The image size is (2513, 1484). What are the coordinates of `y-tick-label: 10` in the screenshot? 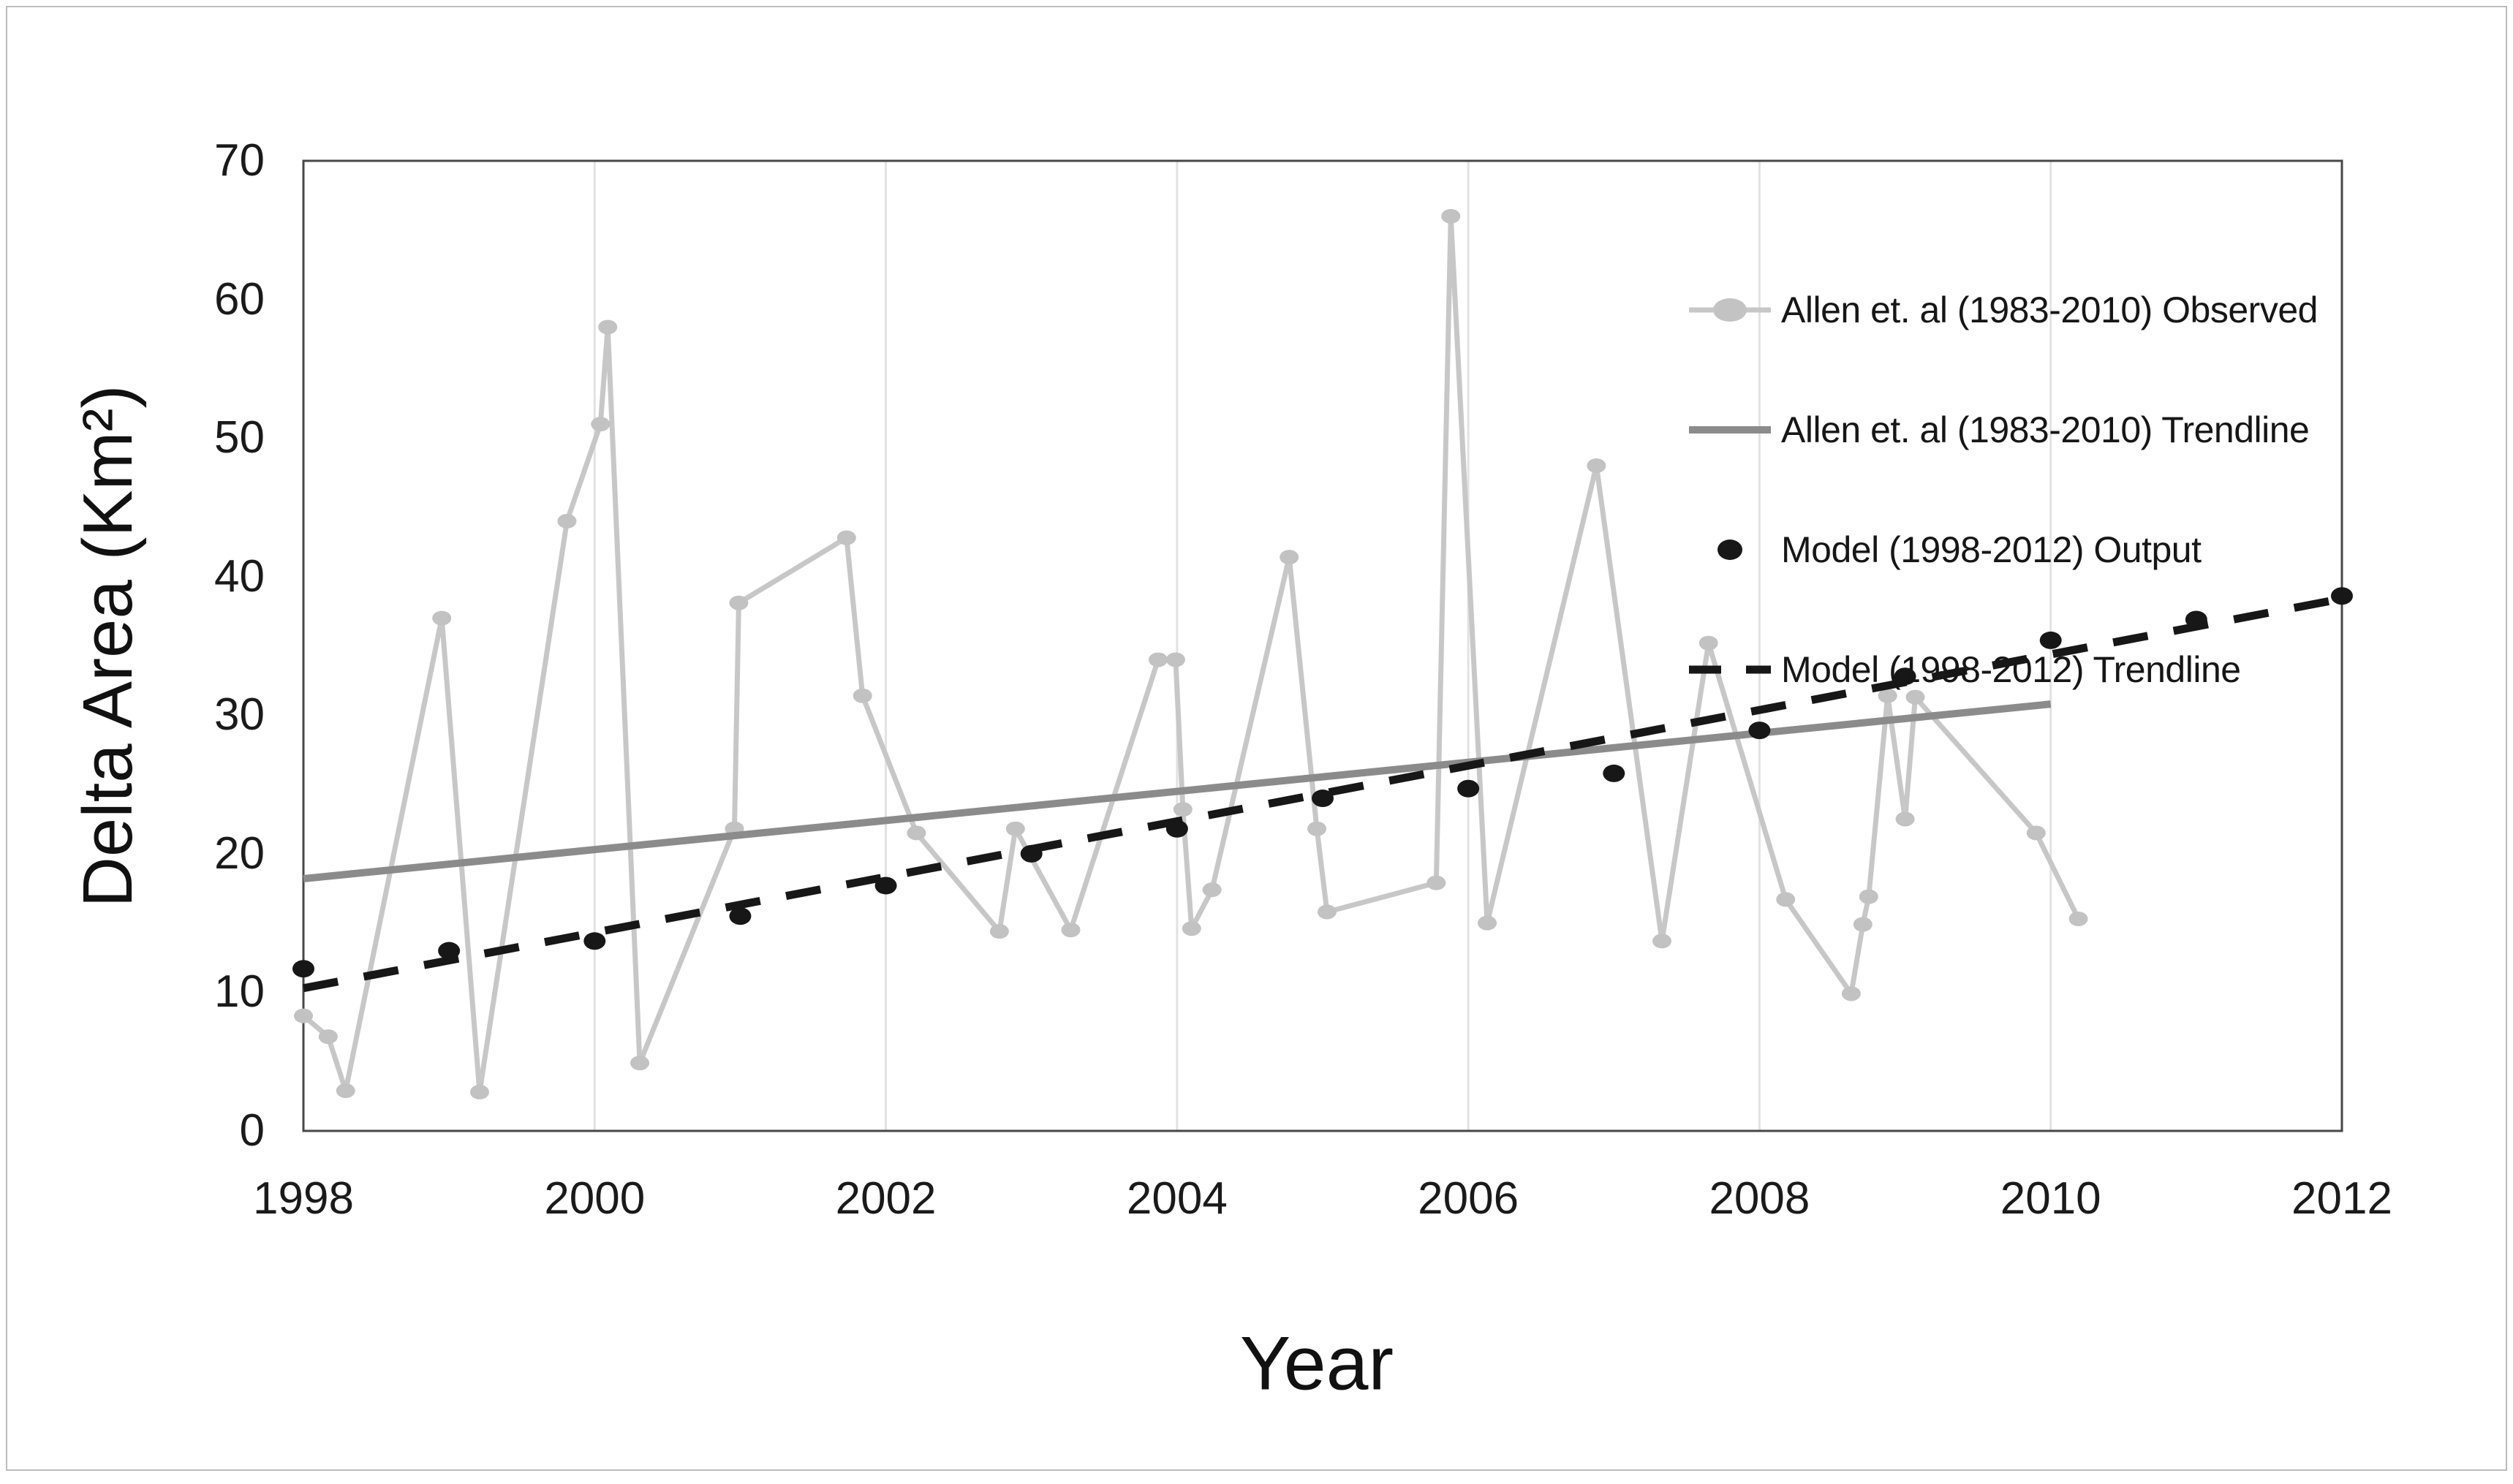 It's located at (239, 992).